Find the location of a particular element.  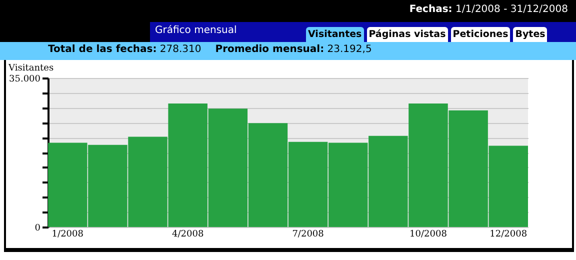

x-tick-label: 4/2008 is located at coordinates (188, 235).